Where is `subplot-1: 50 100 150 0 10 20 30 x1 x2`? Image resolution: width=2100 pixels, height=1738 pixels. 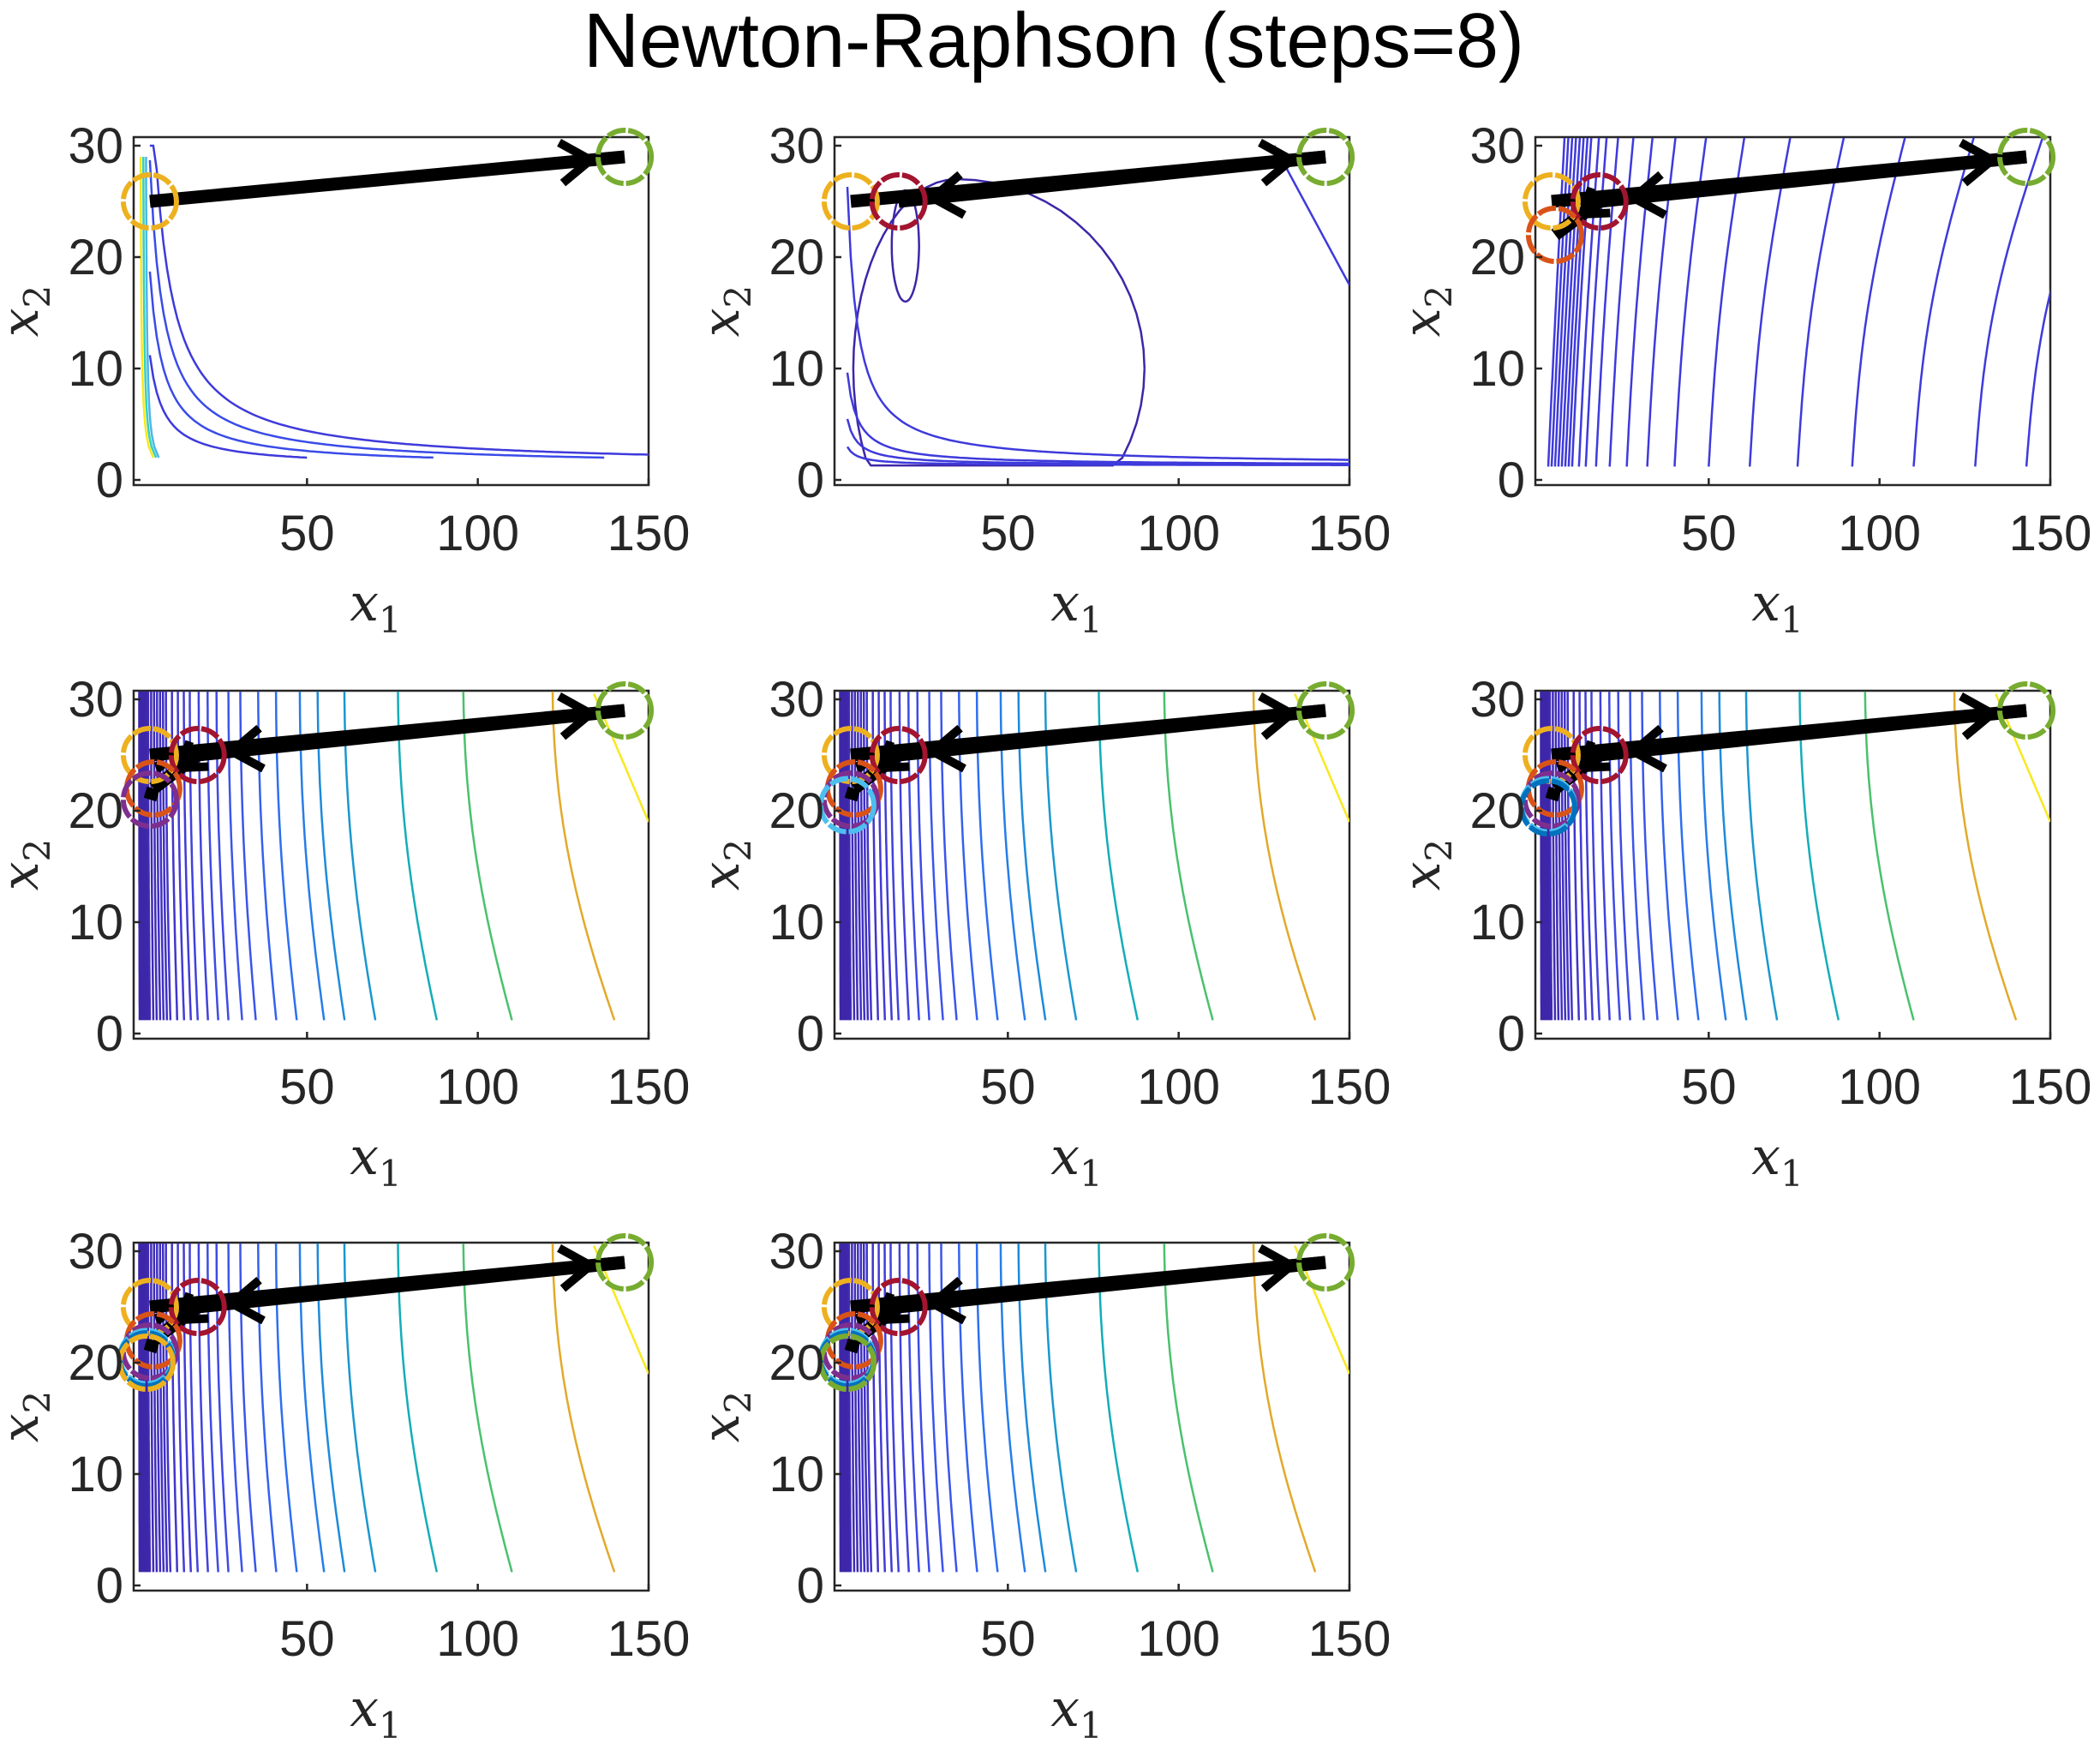
subplot-1: 50 100 150 0 10 20 30 x1 x2 is located at coordinates (345, 380).